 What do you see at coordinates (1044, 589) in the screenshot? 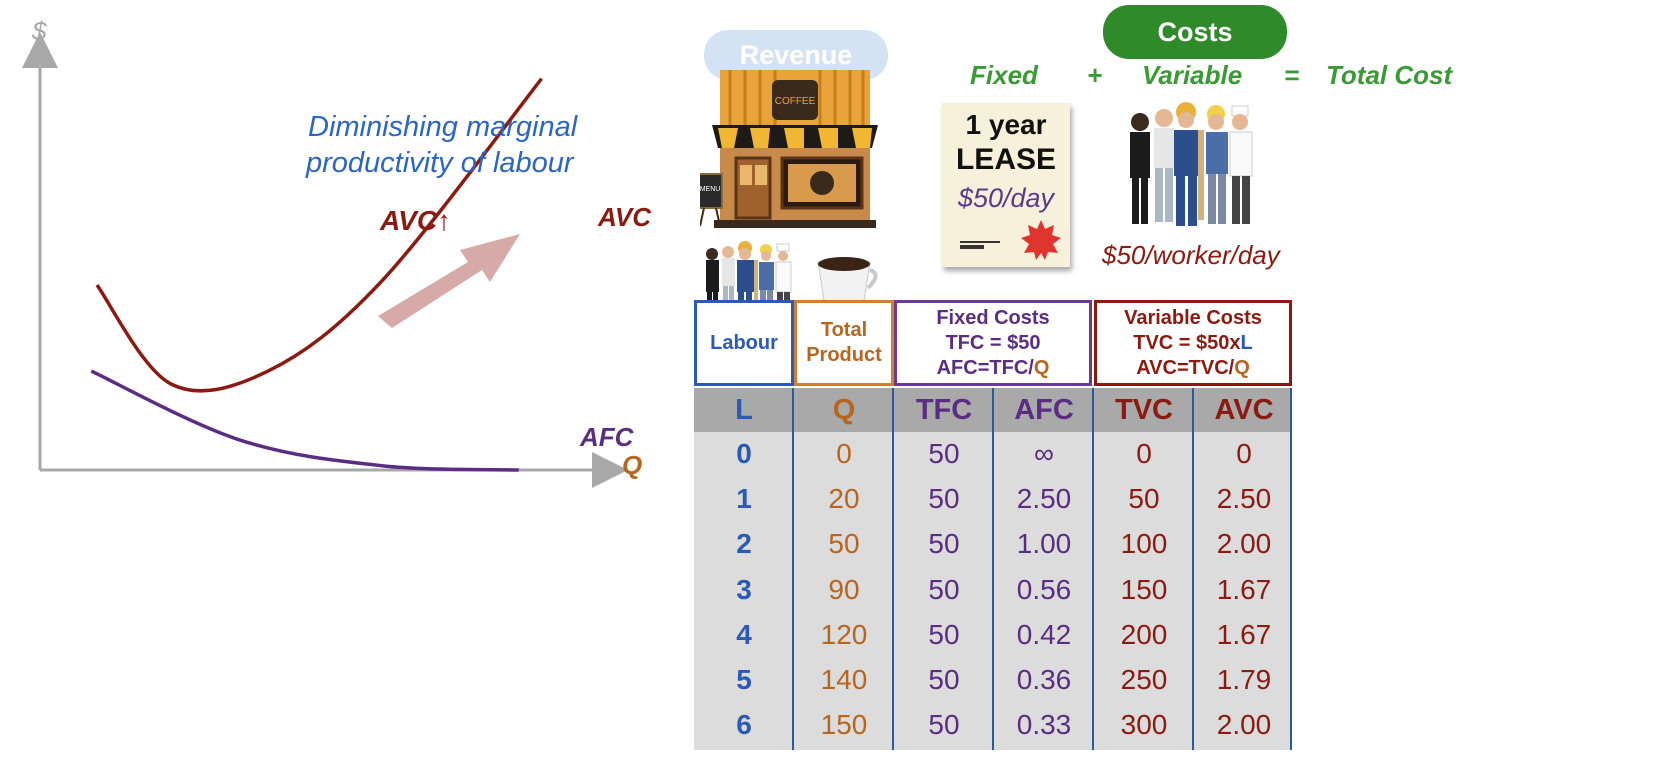
I see `cell-afc-row-3: 0.56` at bounding box center [1044, 589].